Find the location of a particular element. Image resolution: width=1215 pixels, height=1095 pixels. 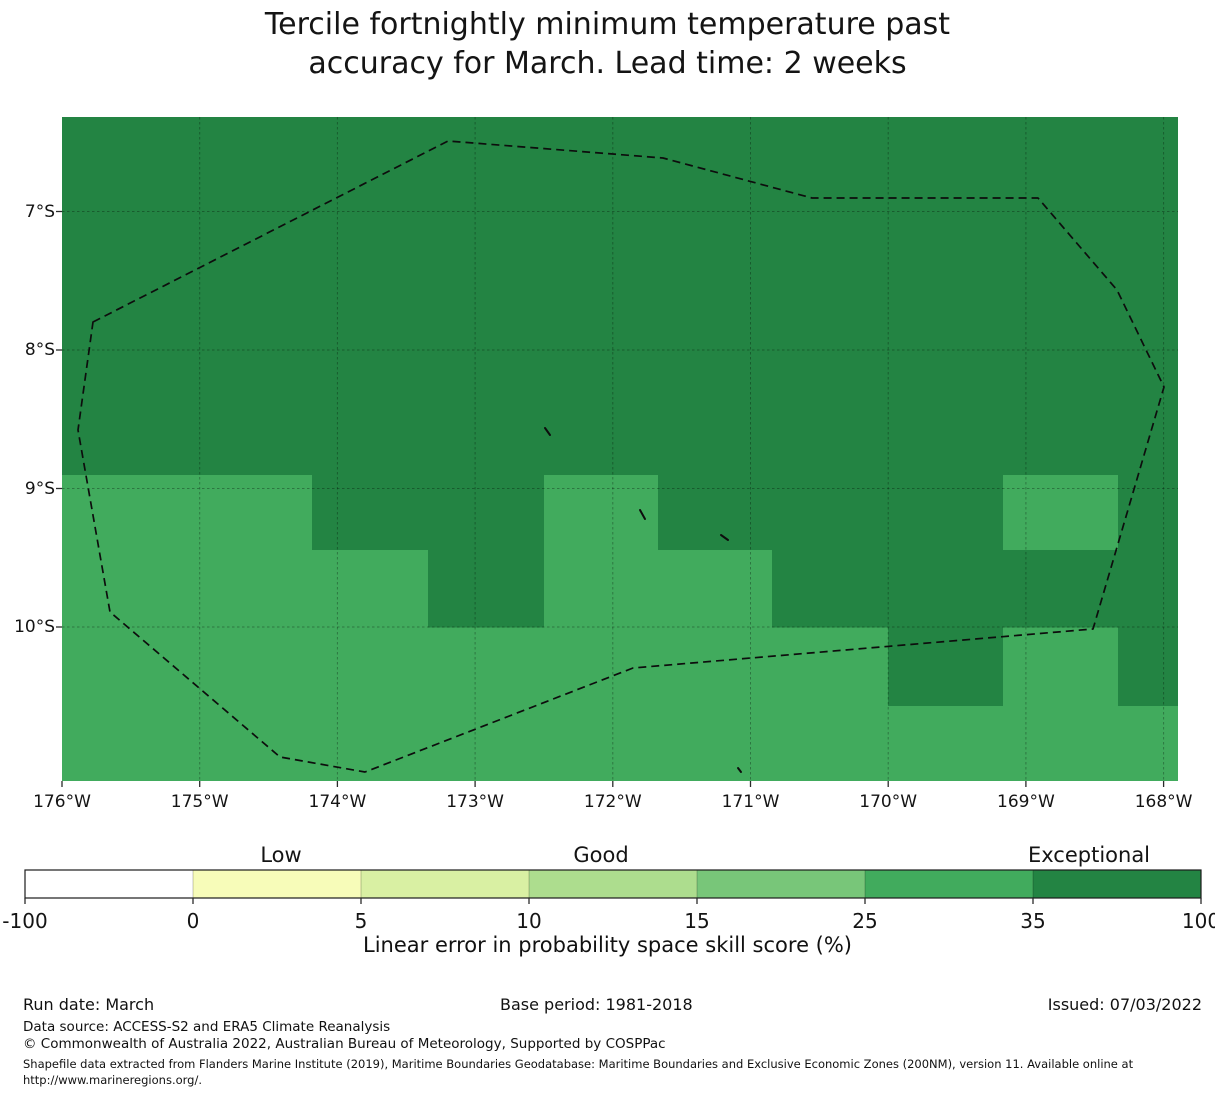

x-axis-label: 176°W is located at coordinates (62, 802).